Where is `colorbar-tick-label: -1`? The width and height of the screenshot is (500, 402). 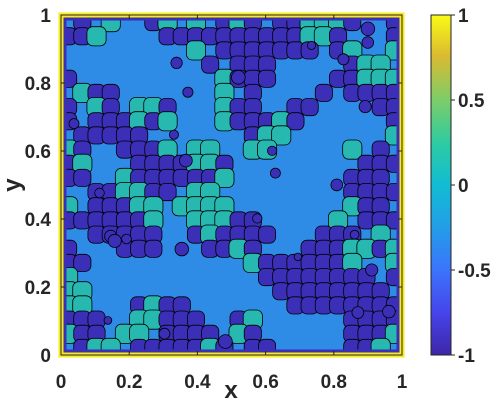
colorbar-tick-label: -1 is located at coordinates (466, 356).